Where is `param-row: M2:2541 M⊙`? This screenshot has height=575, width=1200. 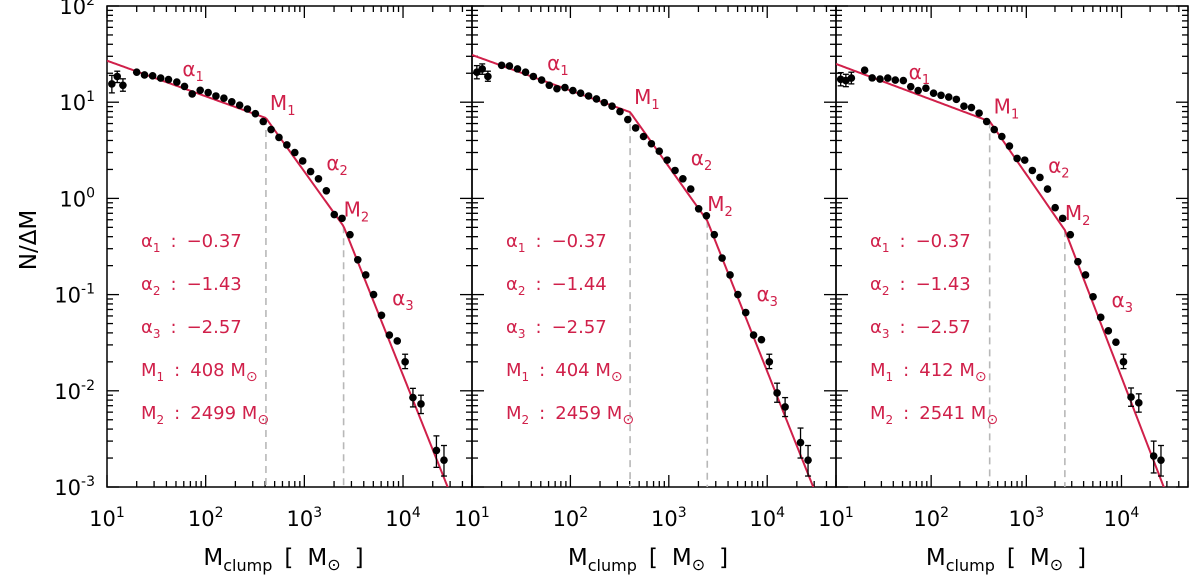 param-row: M2:2541 M⊙ is located at coordinates (934, 415).